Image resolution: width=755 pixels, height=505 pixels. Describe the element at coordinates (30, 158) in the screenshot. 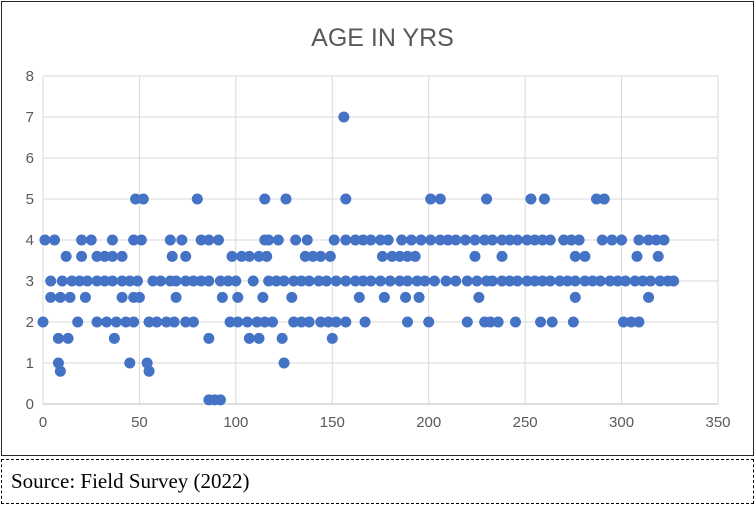

I see `y-axis-tick-label: 6` at that location.